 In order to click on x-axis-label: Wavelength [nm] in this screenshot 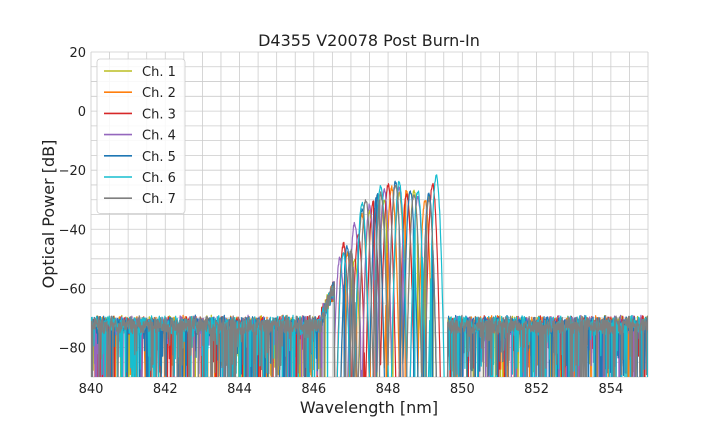, I will do `click(369, 407)`.